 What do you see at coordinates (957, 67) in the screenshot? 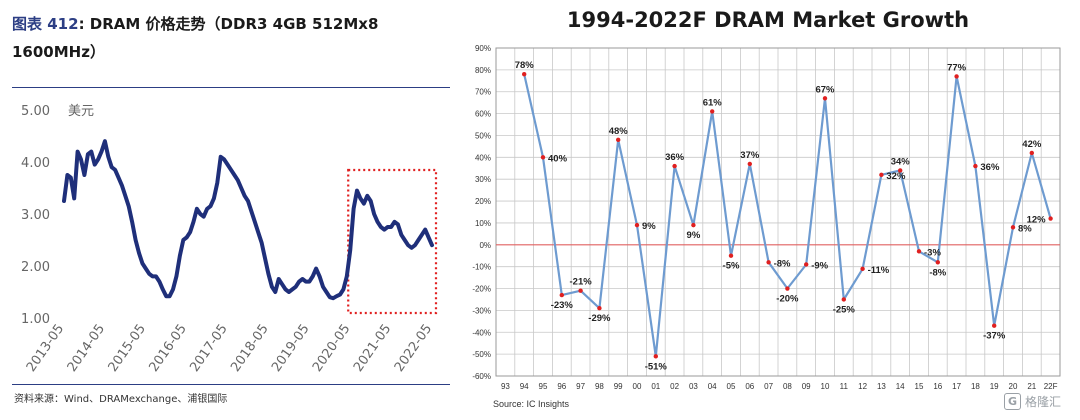
I see `data-label: 77%` at bounding box center [957, 67].